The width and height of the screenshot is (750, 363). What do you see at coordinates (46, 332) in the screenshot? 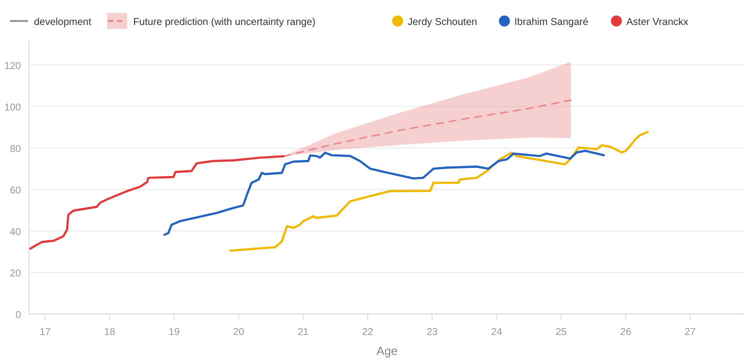
I see `x-tick-label: 17` at bounding box center [46, 332].